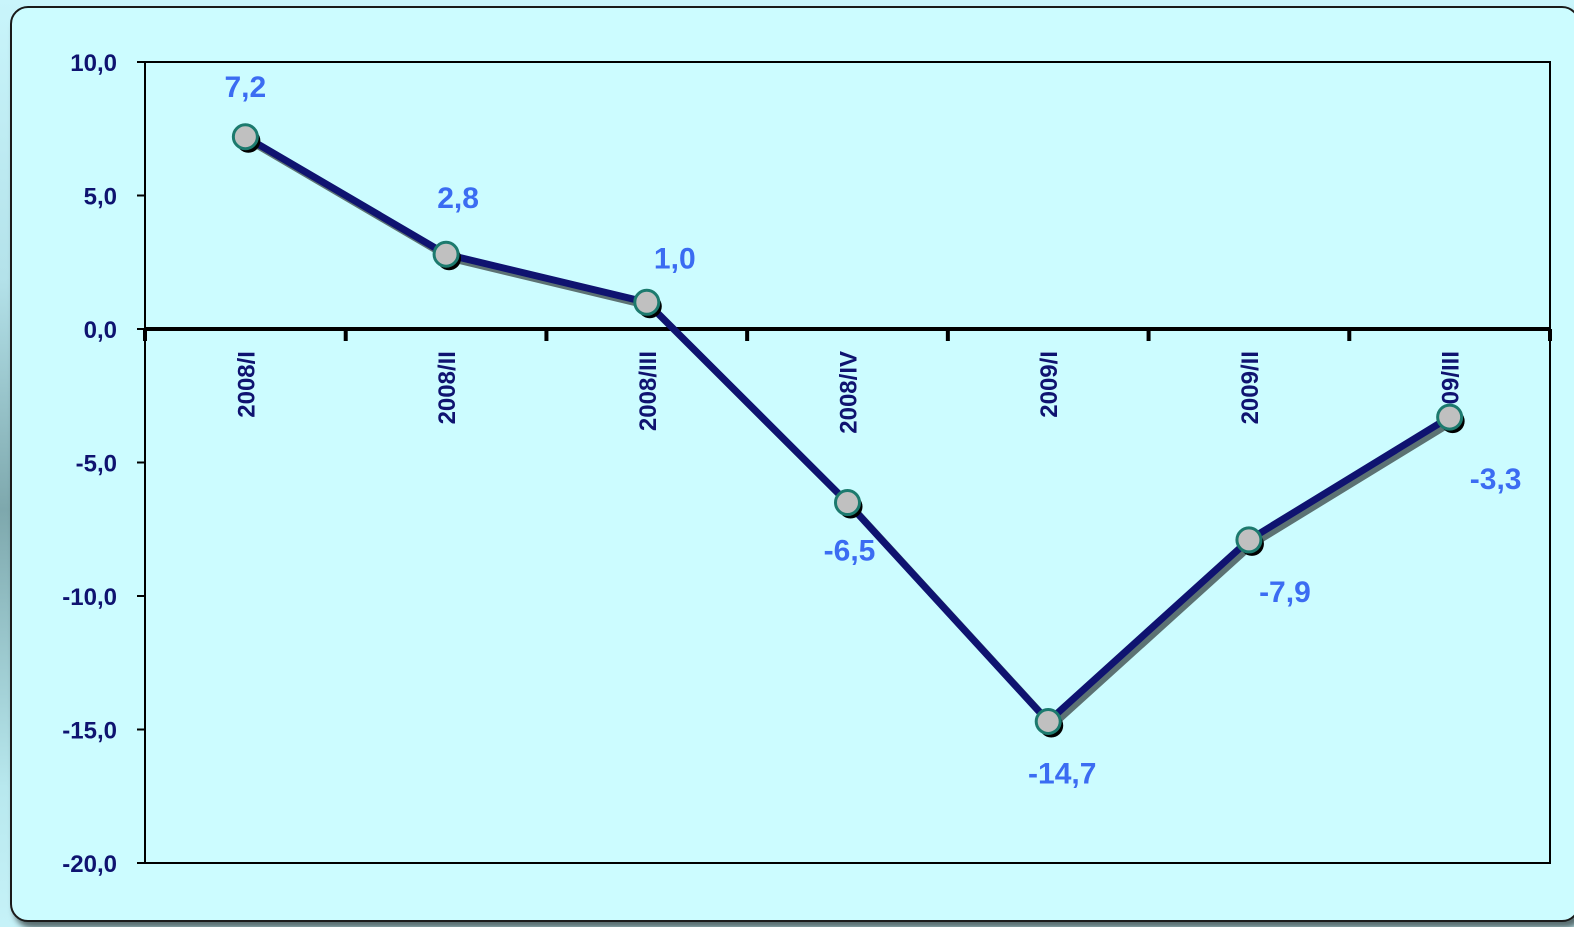 Image resolution: width=1574 pixels, height=927 pixels. What do you see at coordinates (1285, 592) in the screenshot?
I see `data-label: -7,9` at bounding box center [1285, 592].